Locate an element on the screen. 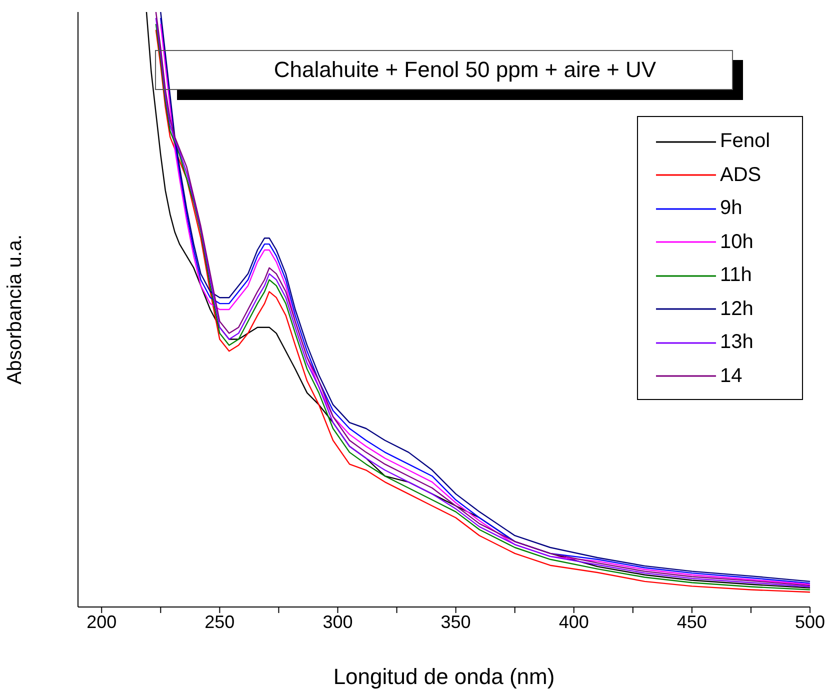 Image resolution: width=830 pixels, height=692 pixels. legend-label: 10h is located at coordinates (737, 242).